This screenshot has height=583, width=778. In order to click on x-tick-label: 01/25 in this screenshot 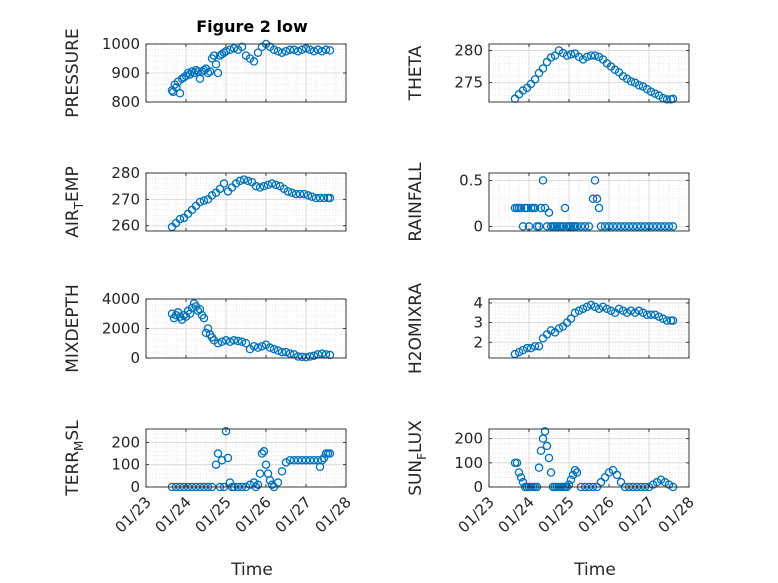, I will do `click(556, 514)`.